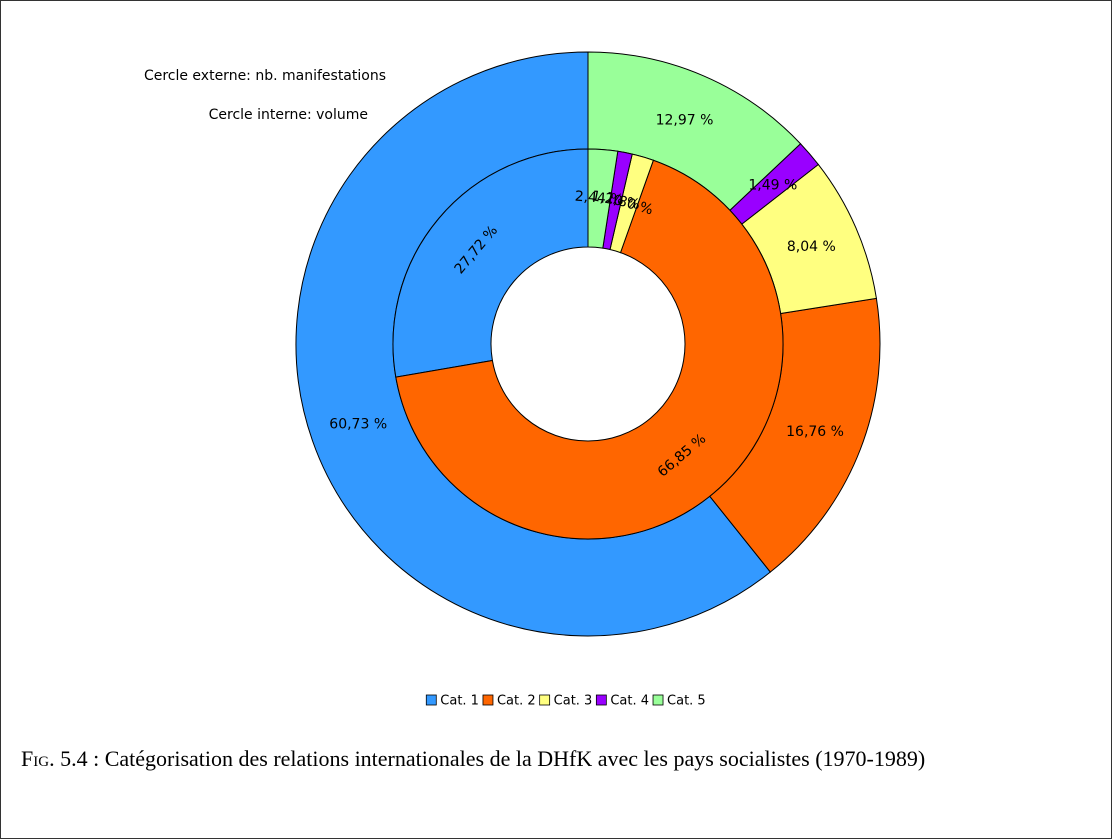 Image resolution: width=1112 pixels, height=839 pixels. I want to click on value-label: 8,04 %, so click(811, 247).